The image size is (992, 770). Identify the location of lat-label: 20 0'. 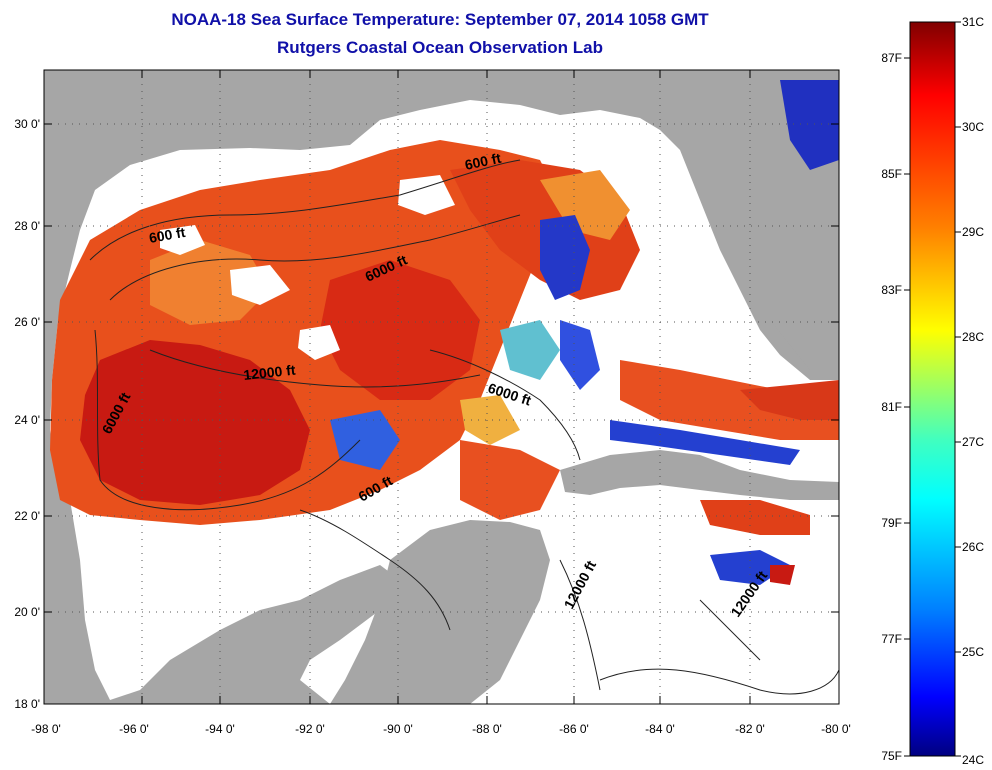
(27, 612).